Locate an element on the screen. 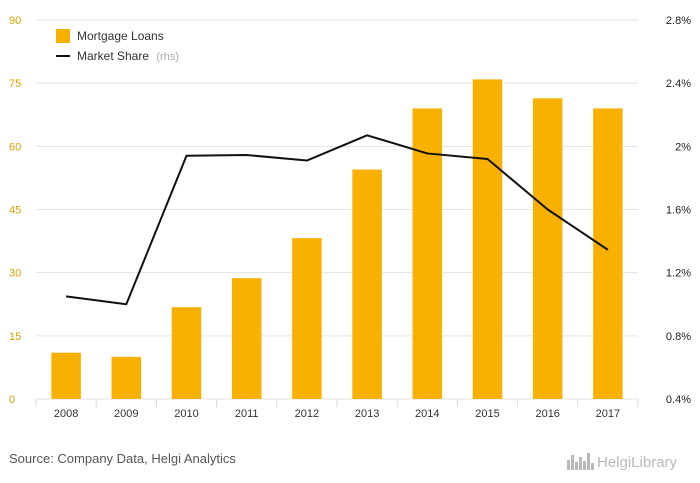 The image size is (700, 483). legend-label-market-share-suffix: (rhs) is located at coordinates (167, 57).